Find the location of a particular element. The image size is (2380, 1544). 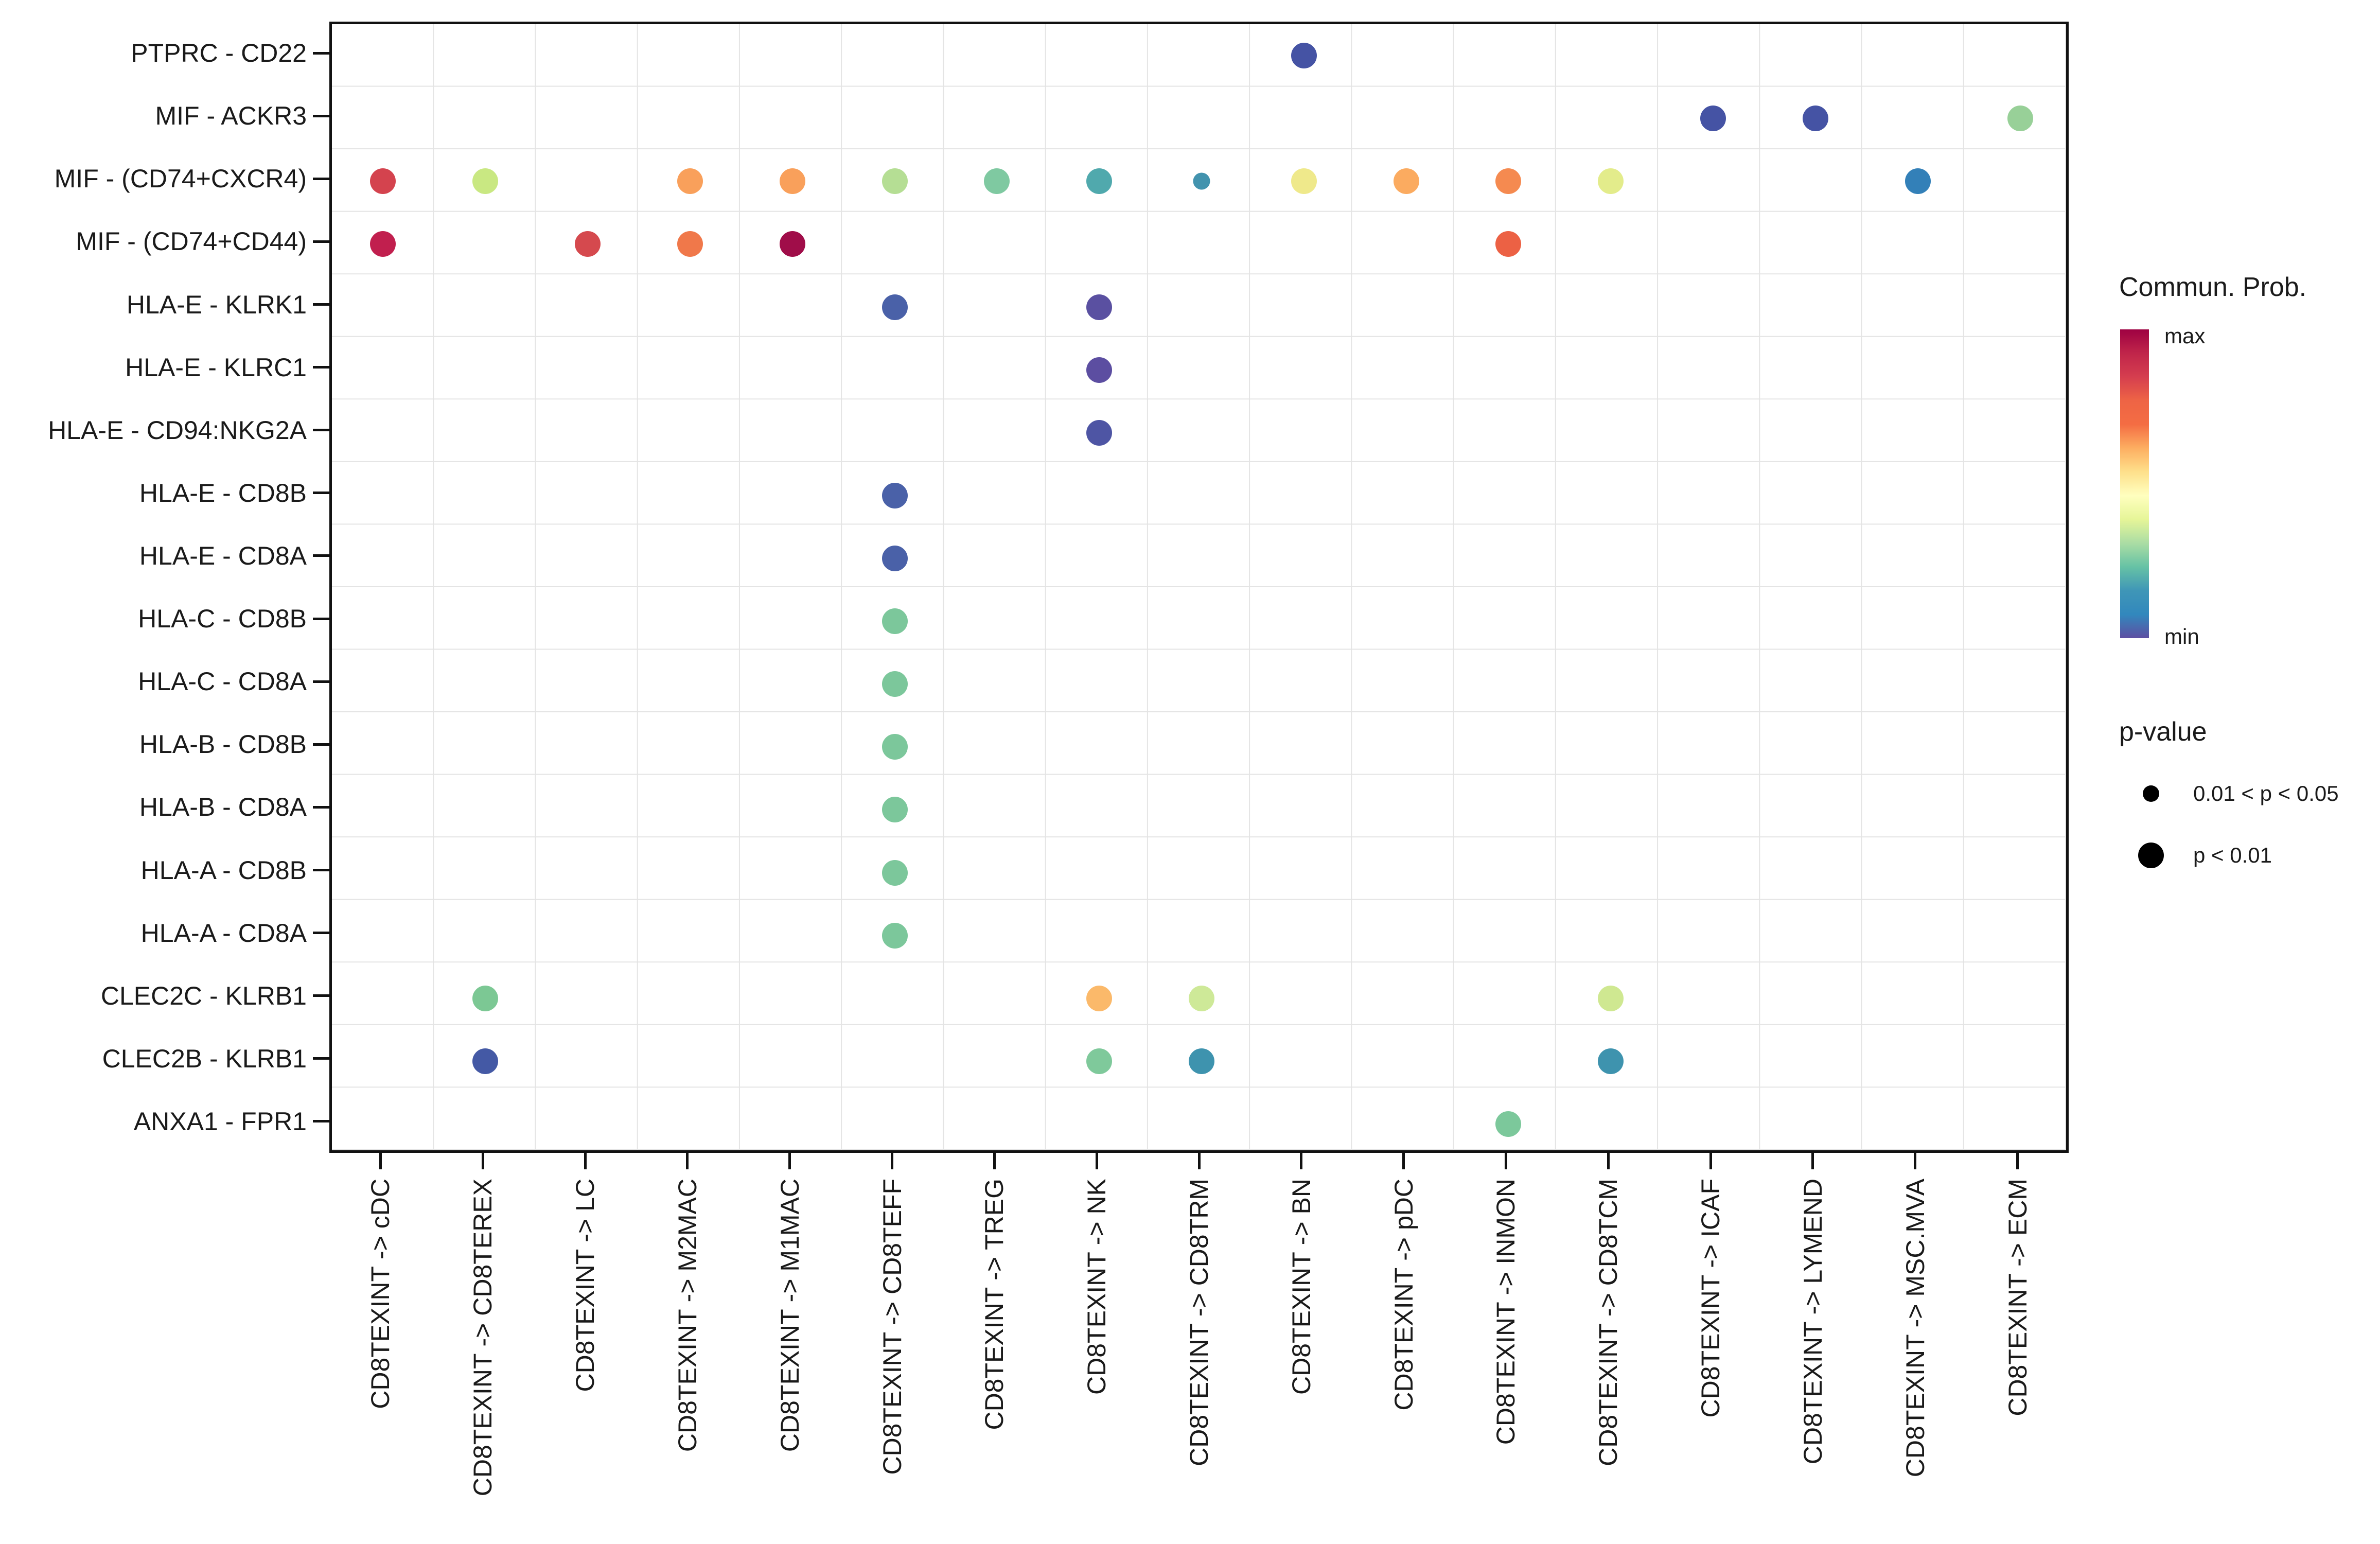

y-axis-label: HLA-E - CD8A is located at coordinates (223, 556).